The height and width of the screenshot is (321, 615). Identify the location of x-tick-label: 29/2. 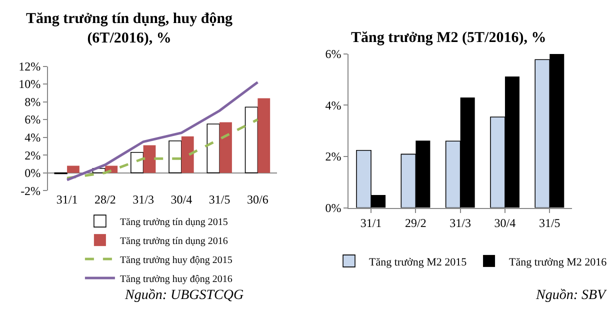
(415, 223).